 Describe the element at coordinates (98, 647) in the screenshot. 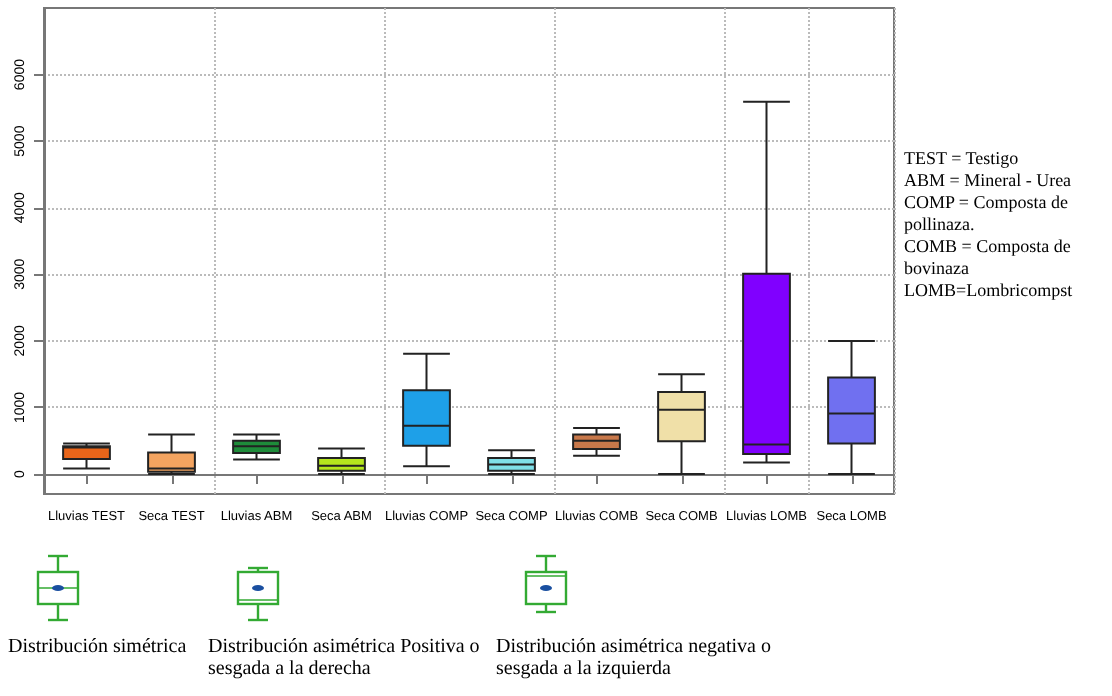

I see `text: Distribución simétrica` at that location.